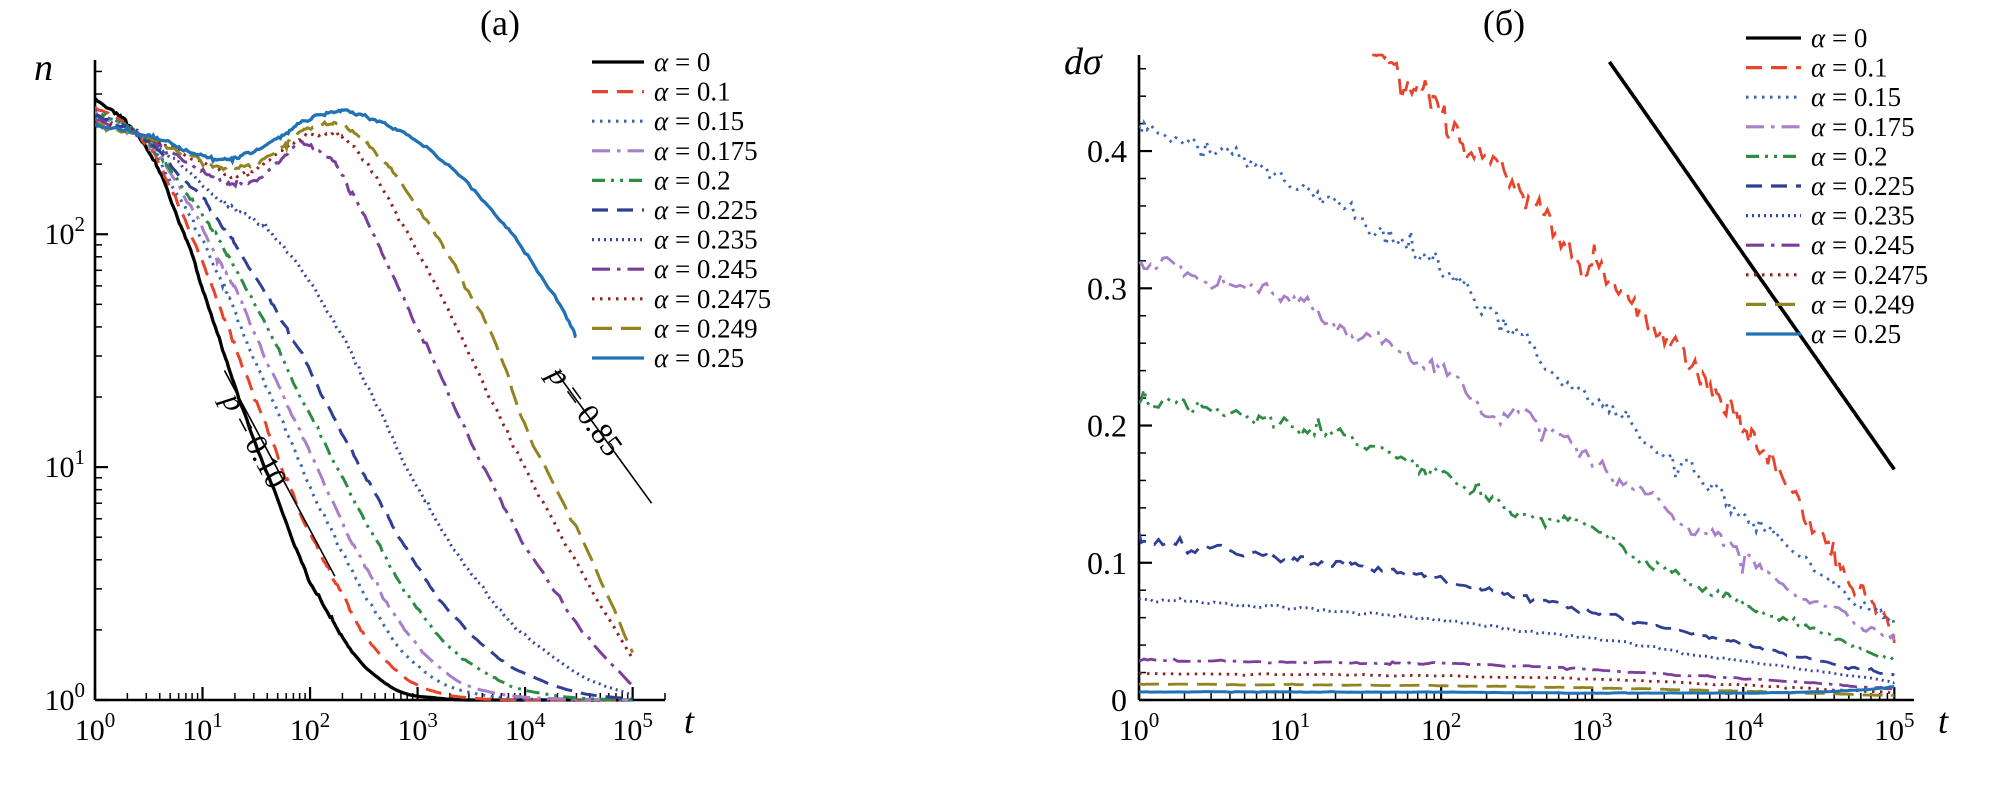  I want to click on y-tick-label: 10², so click(65, 231).